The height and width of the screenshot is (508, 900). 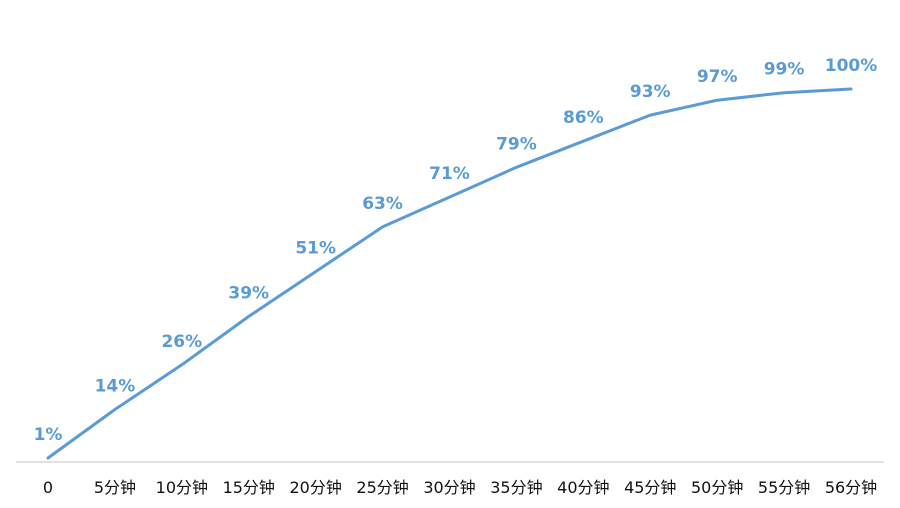 What do you see at coordinates (851, 487) in the screenshot?
I see `x-tick-label: 56分钟` at bounding box center [851, 487].